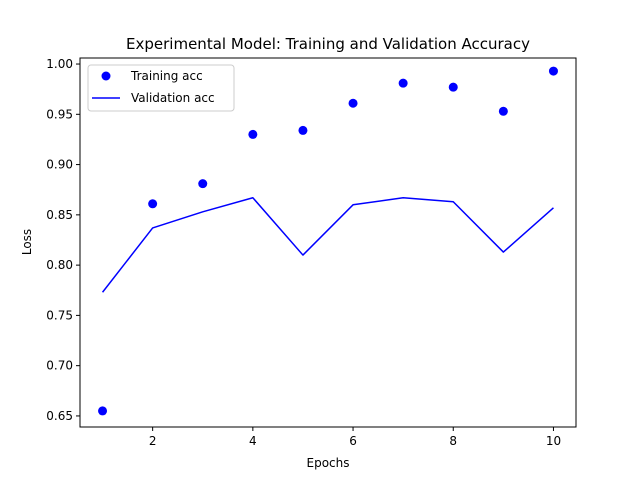 Image resolution: width=640 pixels, height=480 pixels. Describe the element at coordinates (59, 165) in the screenshot. I see `y-tick-label: 0.90` at that location.